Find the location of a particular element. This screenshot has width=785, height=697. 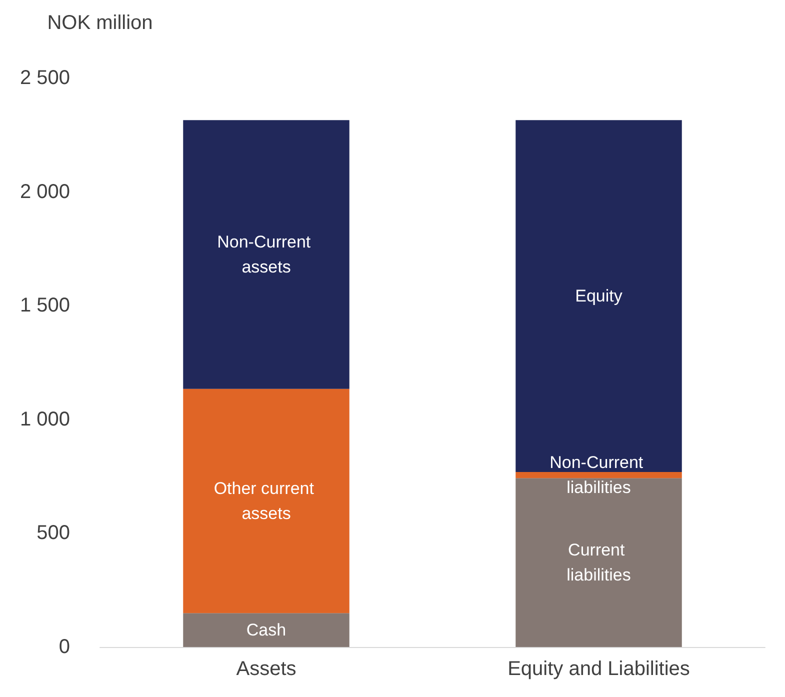

y-tick-label: 1 500 is located at coordinates (45, 305).